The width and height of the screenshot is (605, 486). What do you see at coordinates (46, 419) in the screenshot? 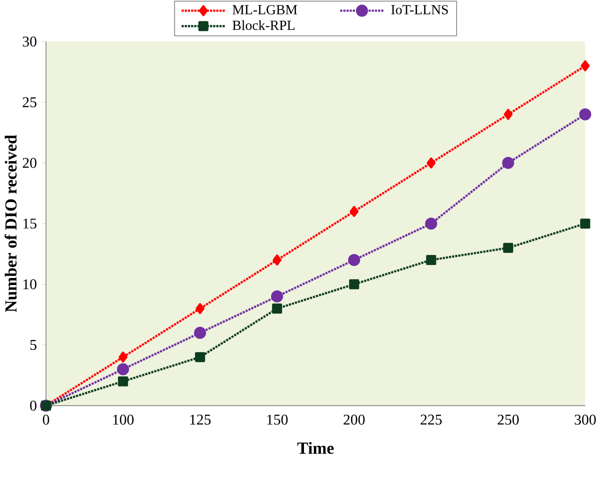
I see `x-tick-label: 0` at bounding box center [46, 419].